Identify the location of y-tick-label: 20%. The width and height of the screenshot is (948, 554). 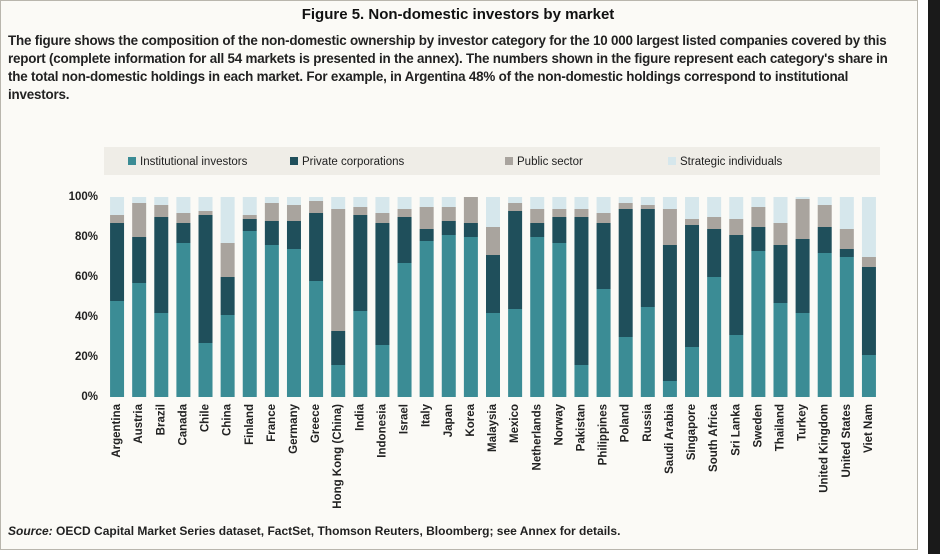
(86, 357).